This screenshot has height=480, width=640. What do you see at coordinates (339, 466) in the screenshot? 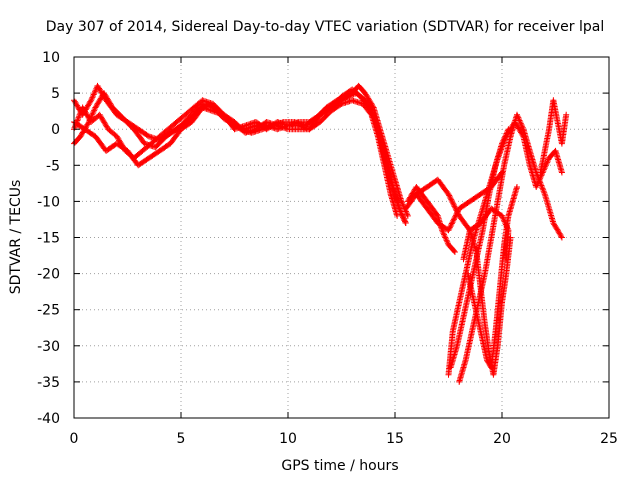
I see `x-axis-label: GPS time / hours` at bounding box center [339, 466].